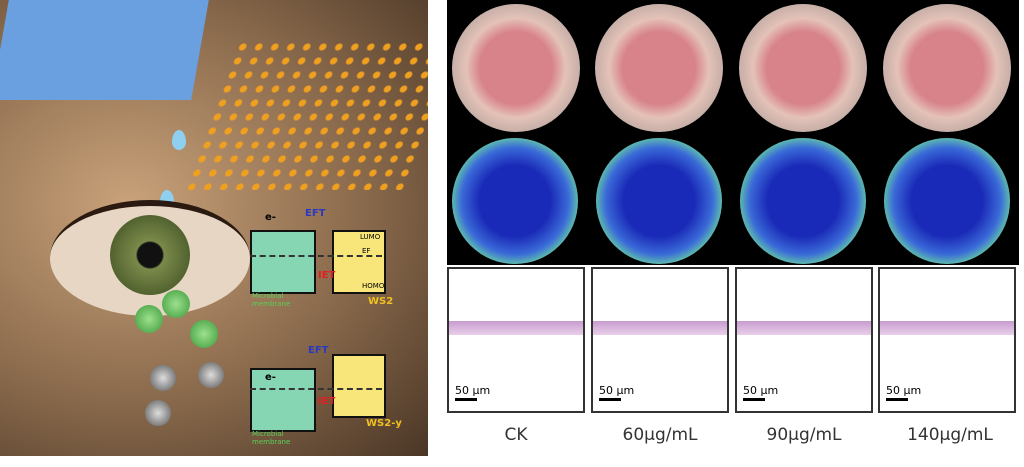 Image resolution: width=1024 pixels, height=467 pixels. Describe the element at coordinates (384, 423) in the screenshot. I see `material-label: WS2-y` at that location.